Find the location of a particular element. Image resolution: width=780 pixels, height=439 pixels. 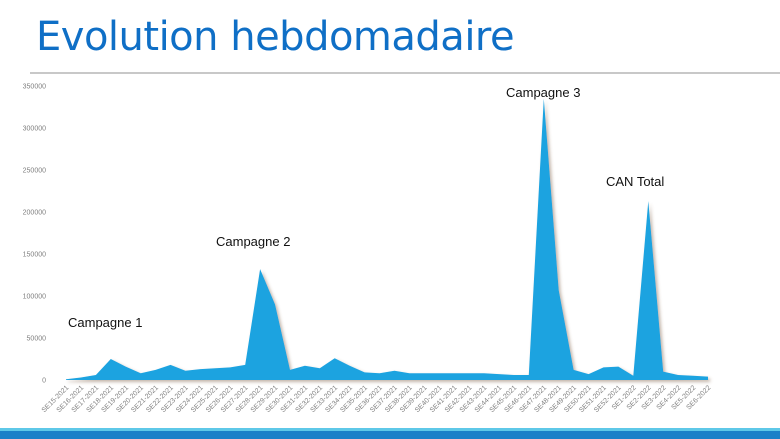

annotation-label: Campagne 1 is located at coordinates (105, 322).